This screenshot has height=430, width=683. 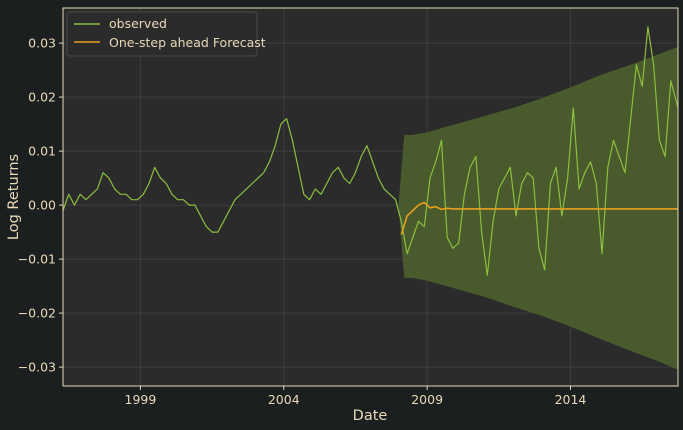 What do you see at coordinates (427, 399) in the screenshot?
I see `x-tick-label: 2009` at bounding box center [427, 399].